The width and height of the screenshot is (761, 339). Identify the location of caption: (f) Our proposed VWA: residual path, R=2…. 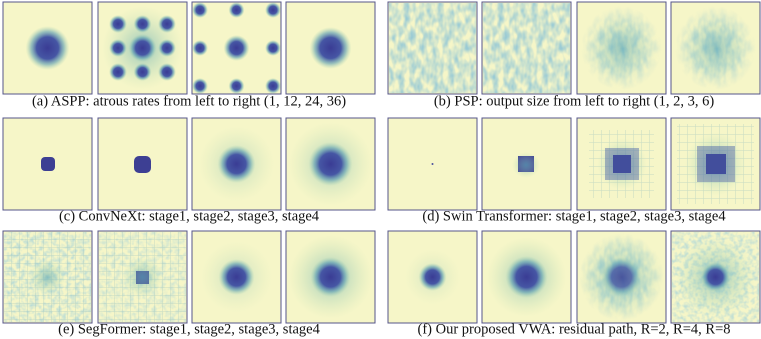
(573, 329).